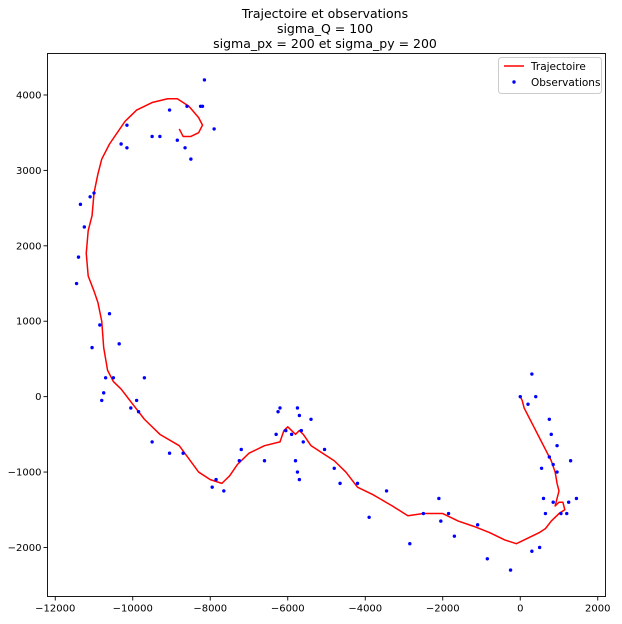 This screenshot has height=624, width=622. I want to click on y-tick-label: −1000, so click(25, 473).